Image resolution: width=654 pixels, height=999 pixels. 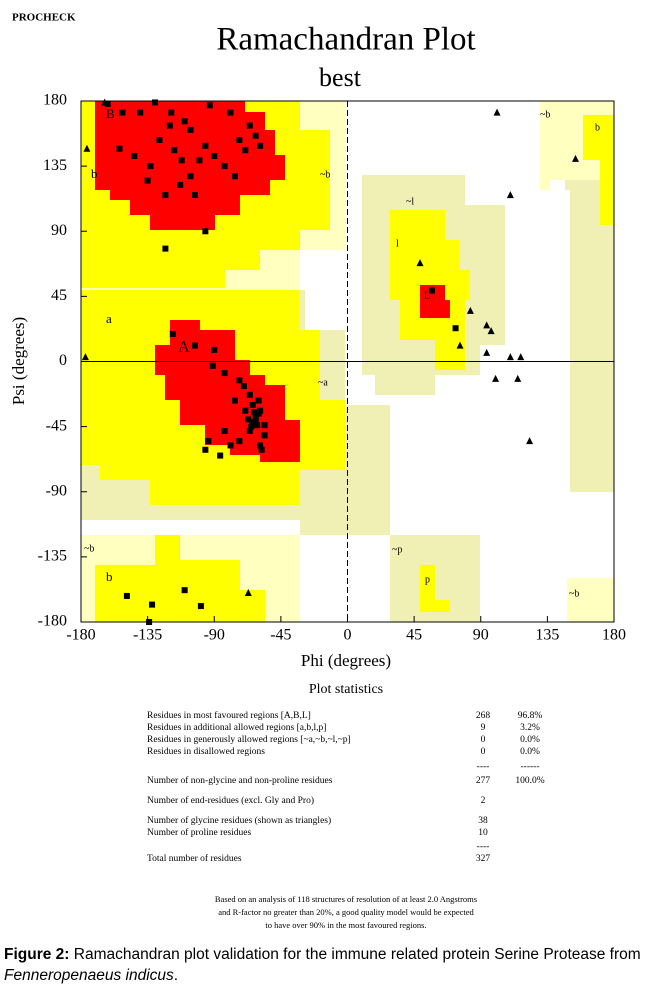 What do you see at coordinates (414, 635) in the screenshot?
I see `x-tick-label: 45` at bounding box center [414, 635].